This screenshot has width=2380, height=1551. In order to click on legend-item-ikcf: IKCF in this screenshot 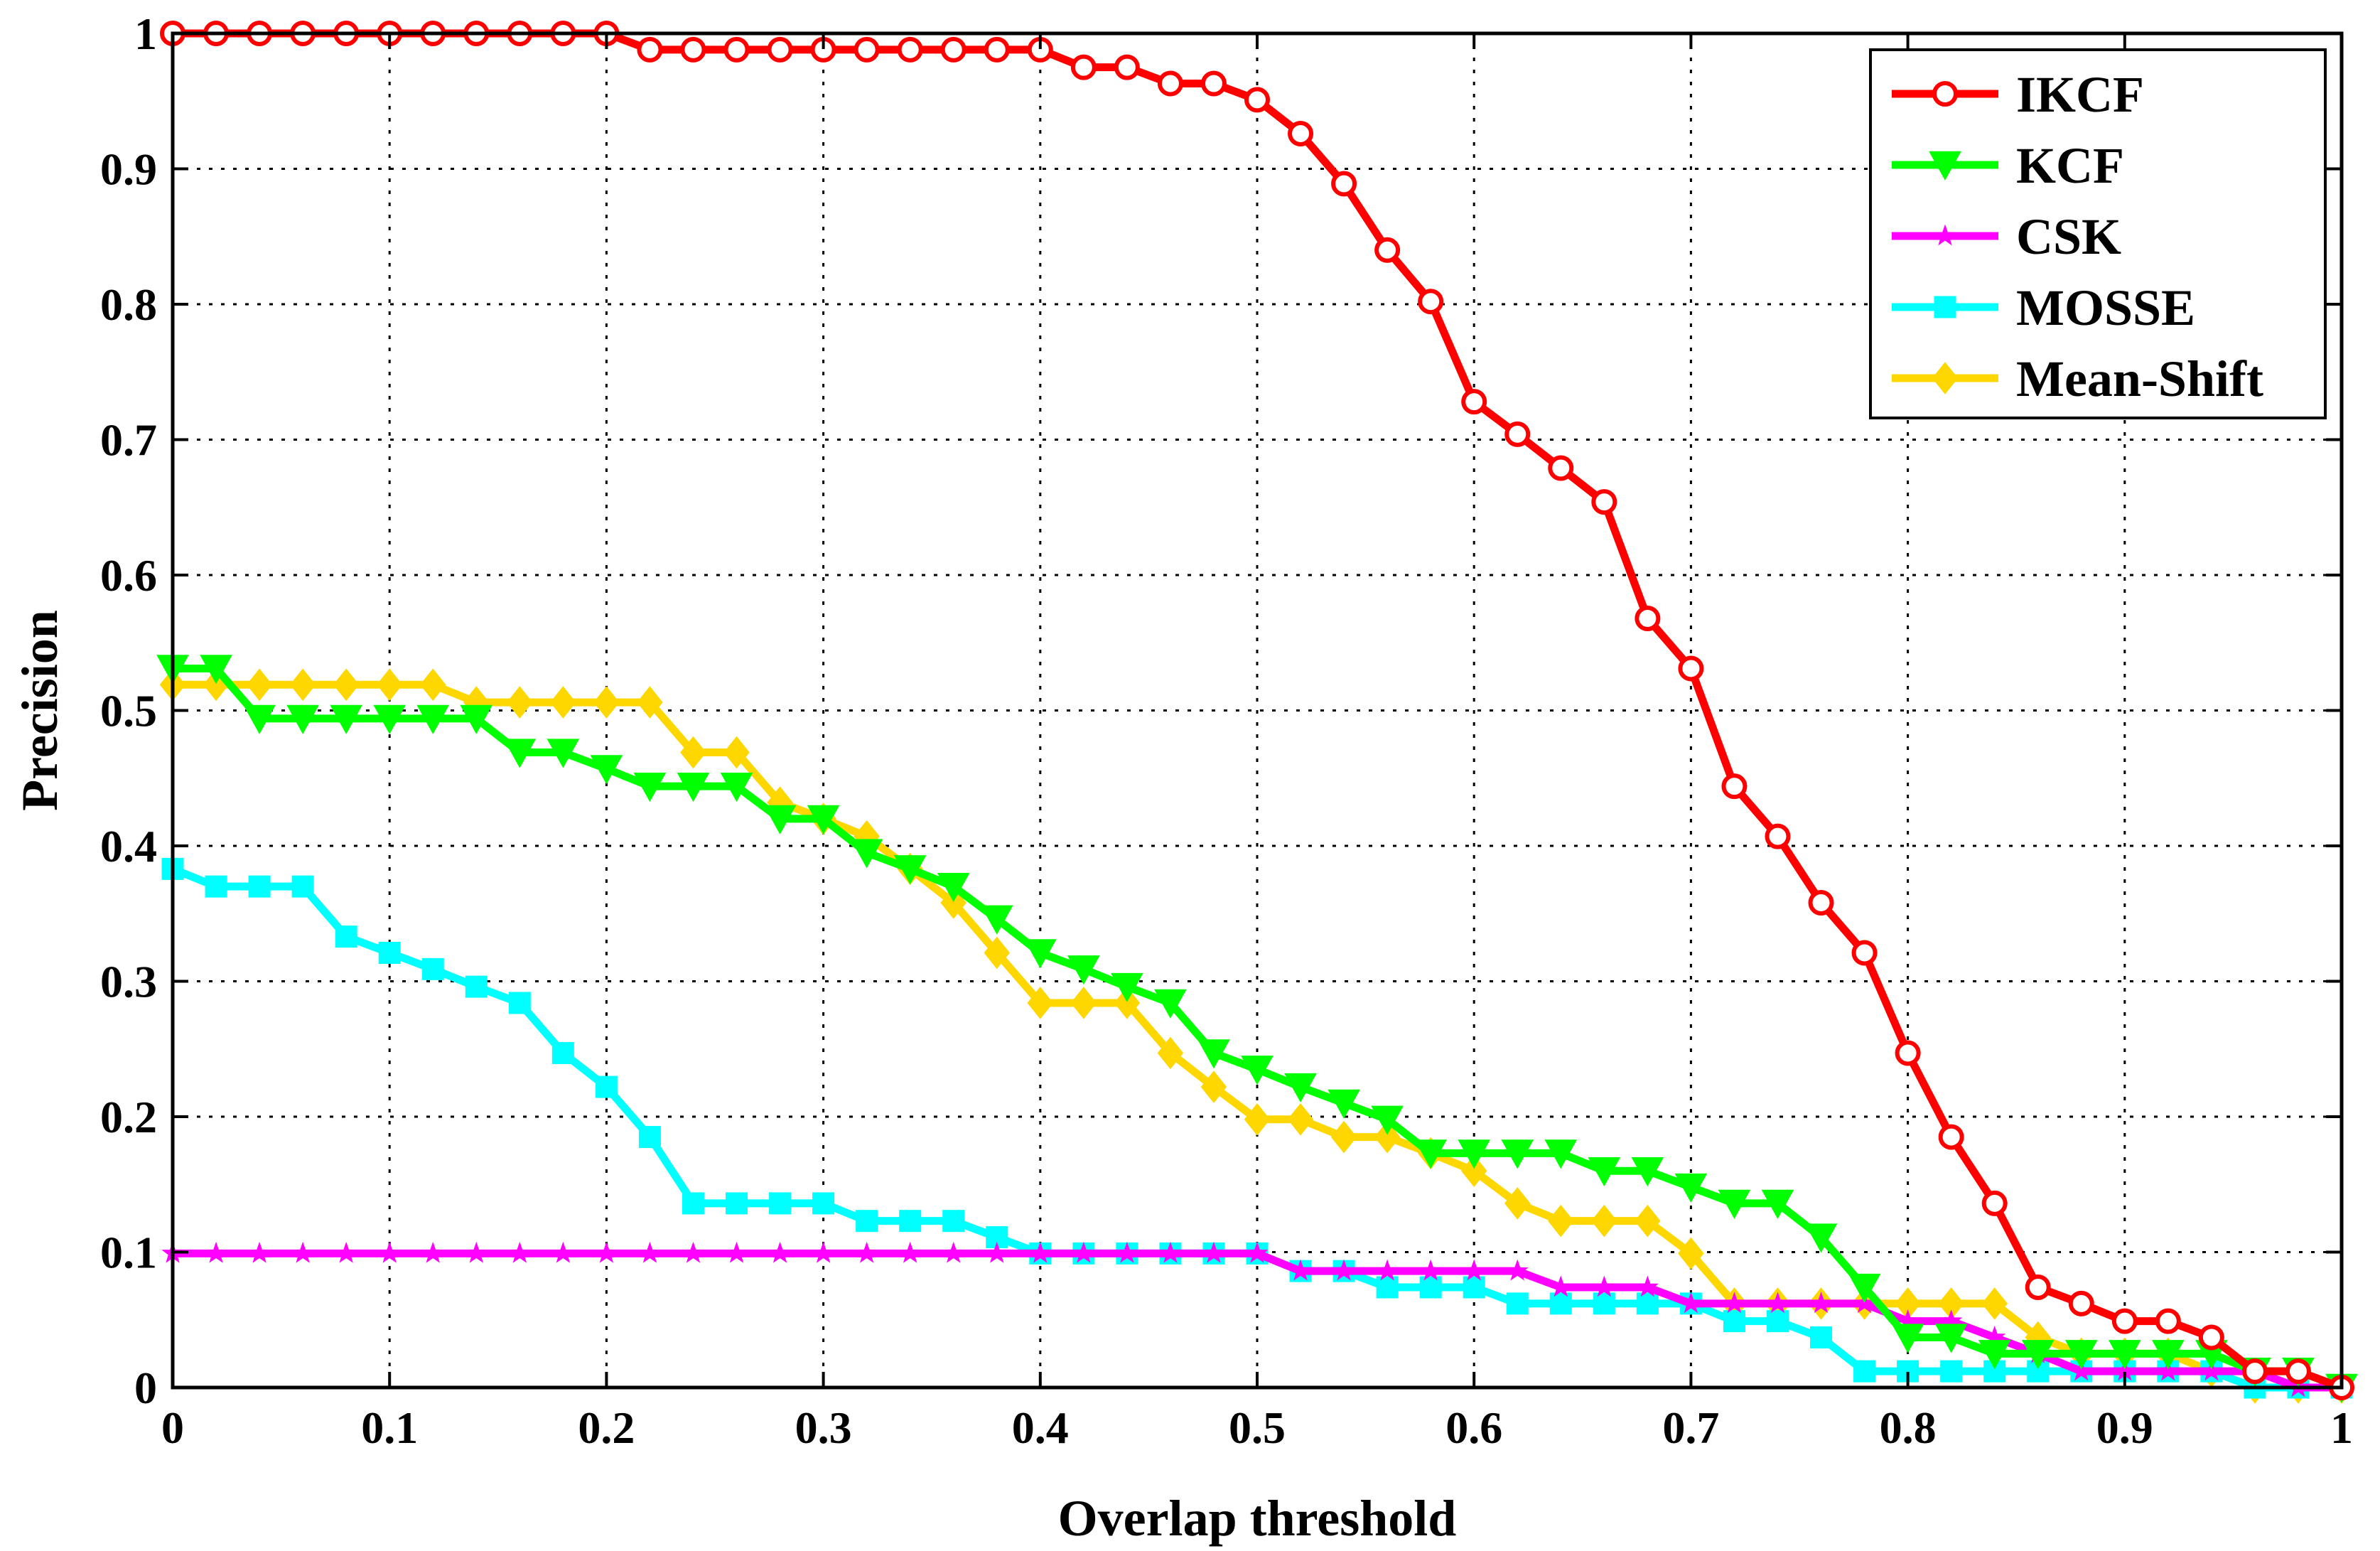, I will do `click(2018, 94)`.